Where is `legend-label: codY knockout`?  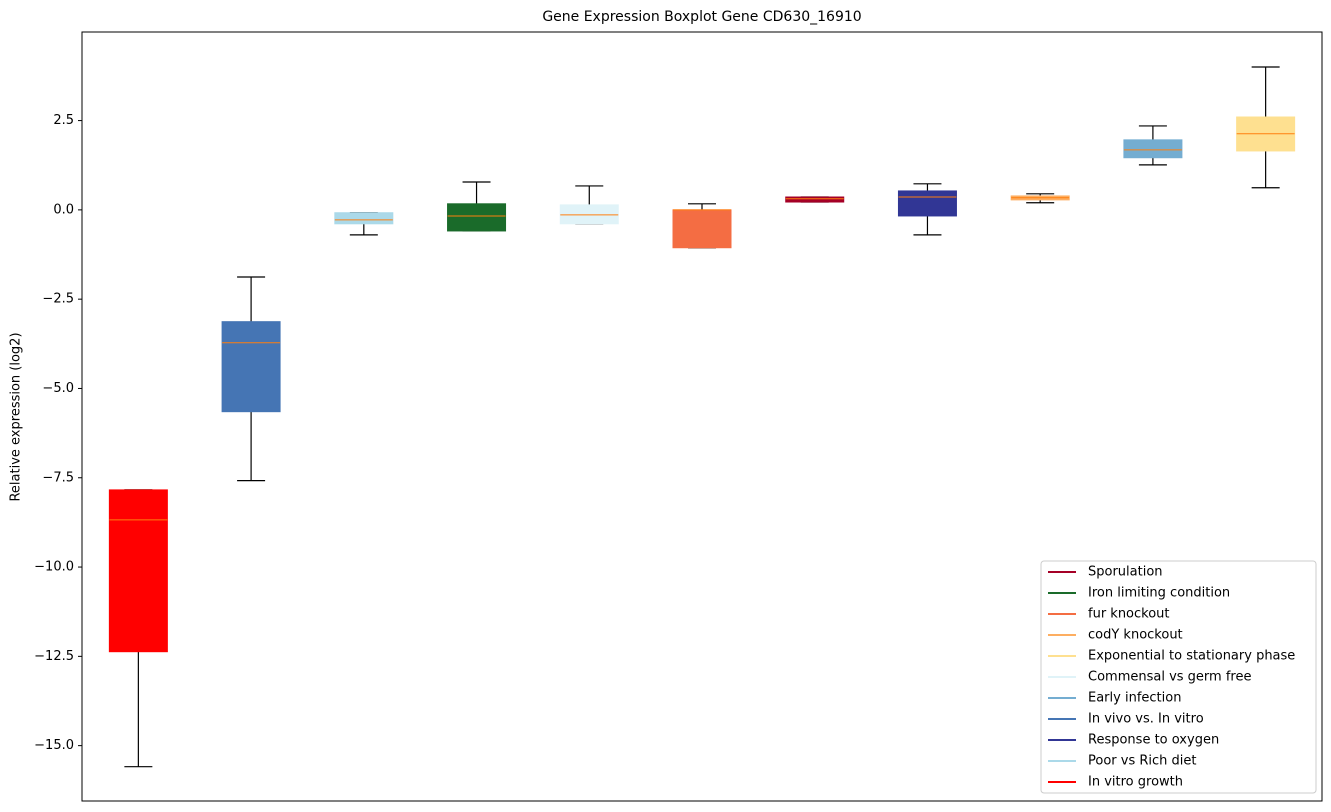 legend-label: codY knockout is located at coordinates (1135, 635).